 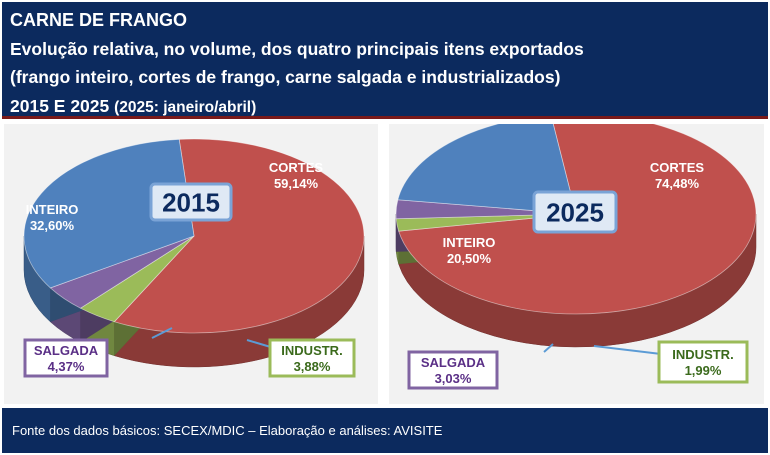 I want to click on chart-title: 2015, so click(x=191, y=202).